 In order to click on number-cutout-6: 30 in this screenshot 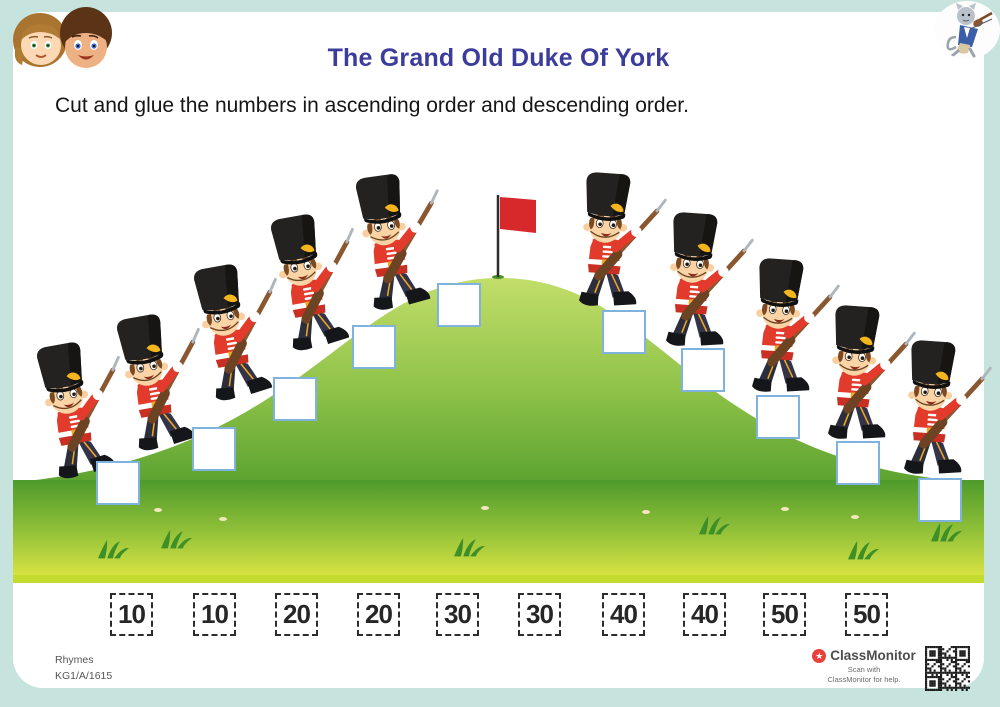, I will do `click(539, 614)`.